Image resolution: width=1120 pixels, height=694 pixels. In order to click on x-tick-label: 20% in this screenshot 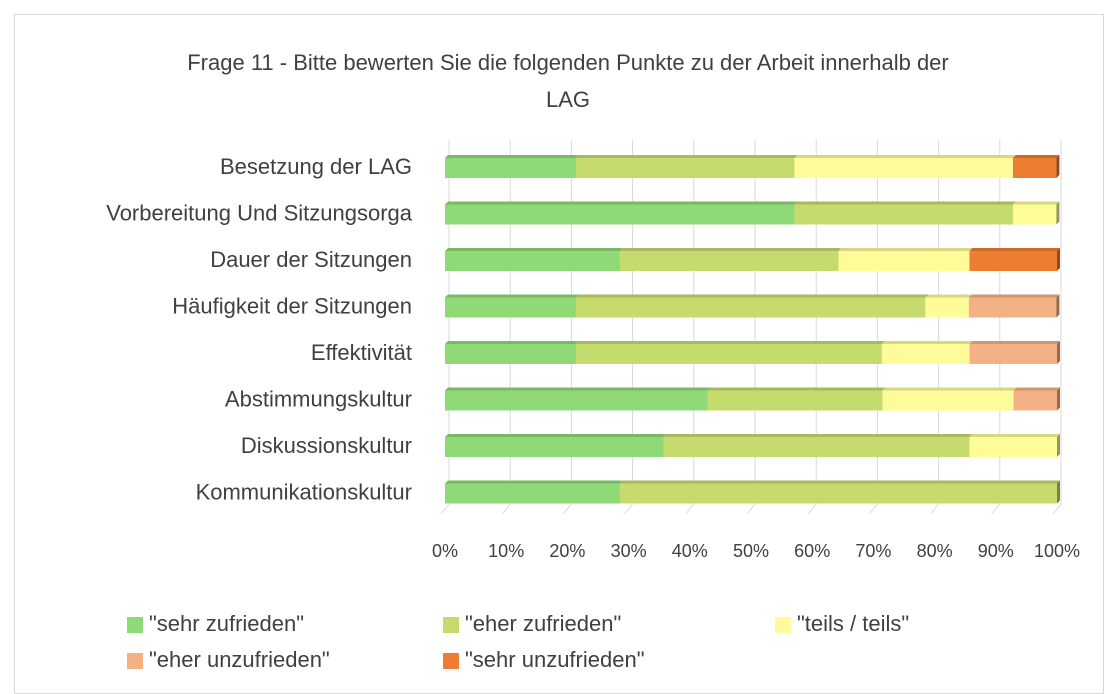, I will do `click(567, 551)`.